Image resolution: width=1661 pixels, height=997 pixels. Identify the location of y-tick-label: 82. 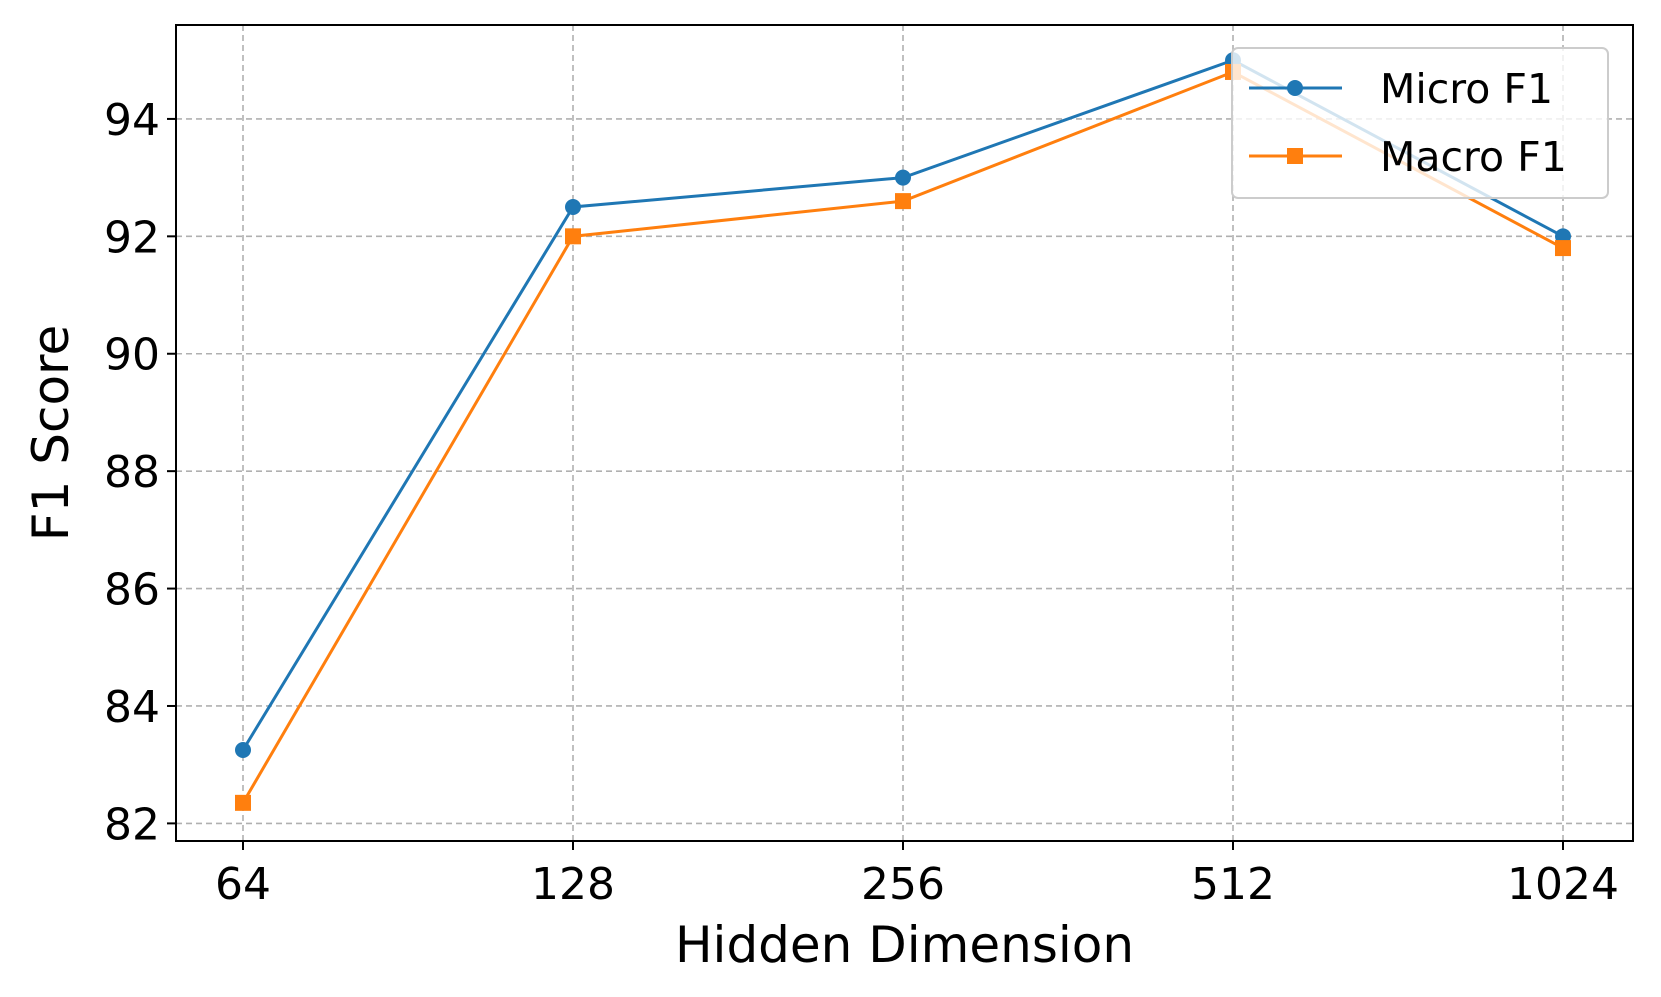
(132, 824).